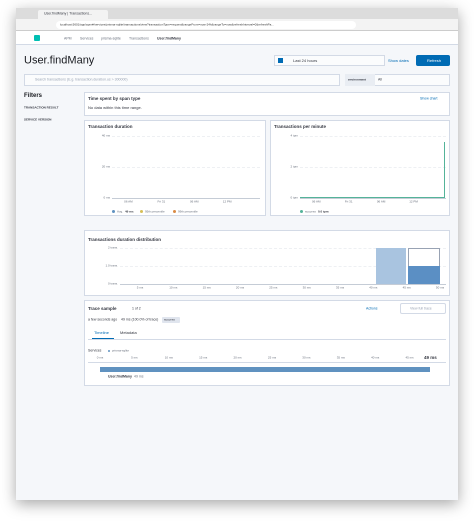 The width and height of the screenshot is (474, 522). I want to click on x-tick-label: 30 ms, so click(306, 287).